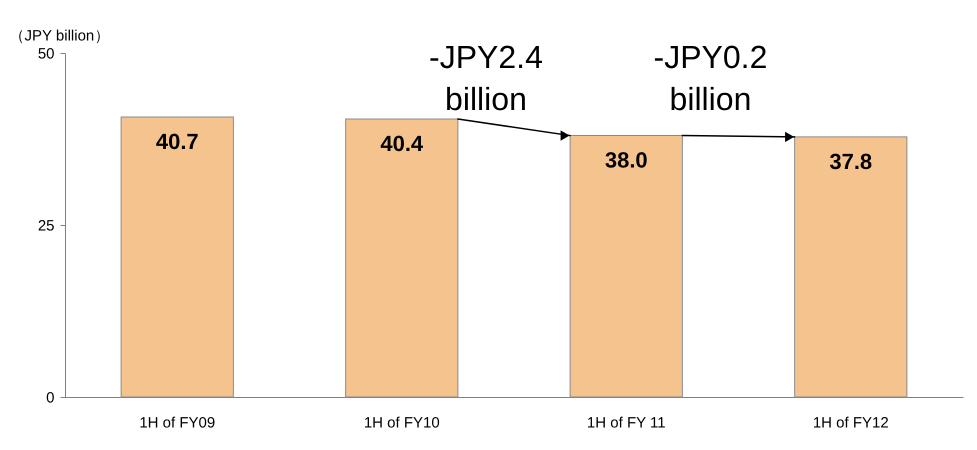  What do you see at coordinates (60, 36) in the screenshot?
I see `y-axis-title: （JPY billion）` at bounding box center [60, 36].